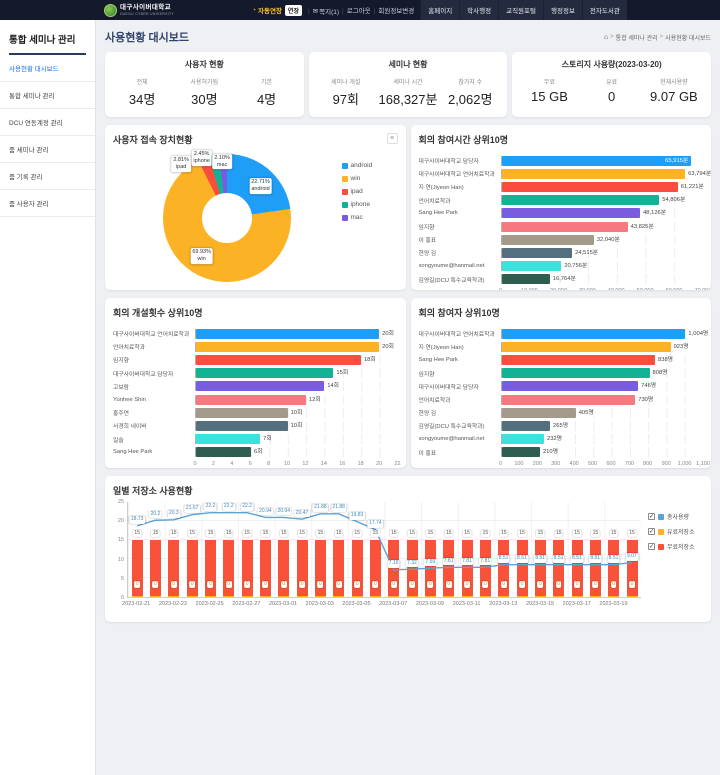  I want to click on sidebar-item: 줌 기록 관리, so click(47, 176).